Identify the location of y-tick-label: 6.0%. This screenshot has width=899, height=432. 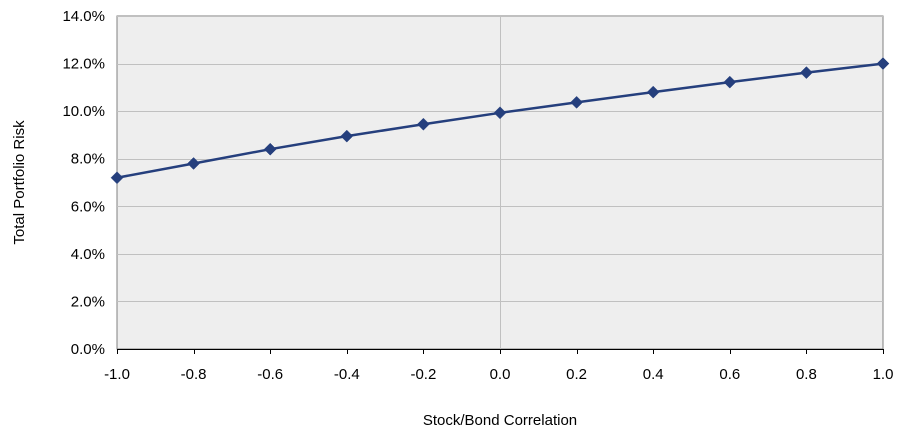
(88, 206).